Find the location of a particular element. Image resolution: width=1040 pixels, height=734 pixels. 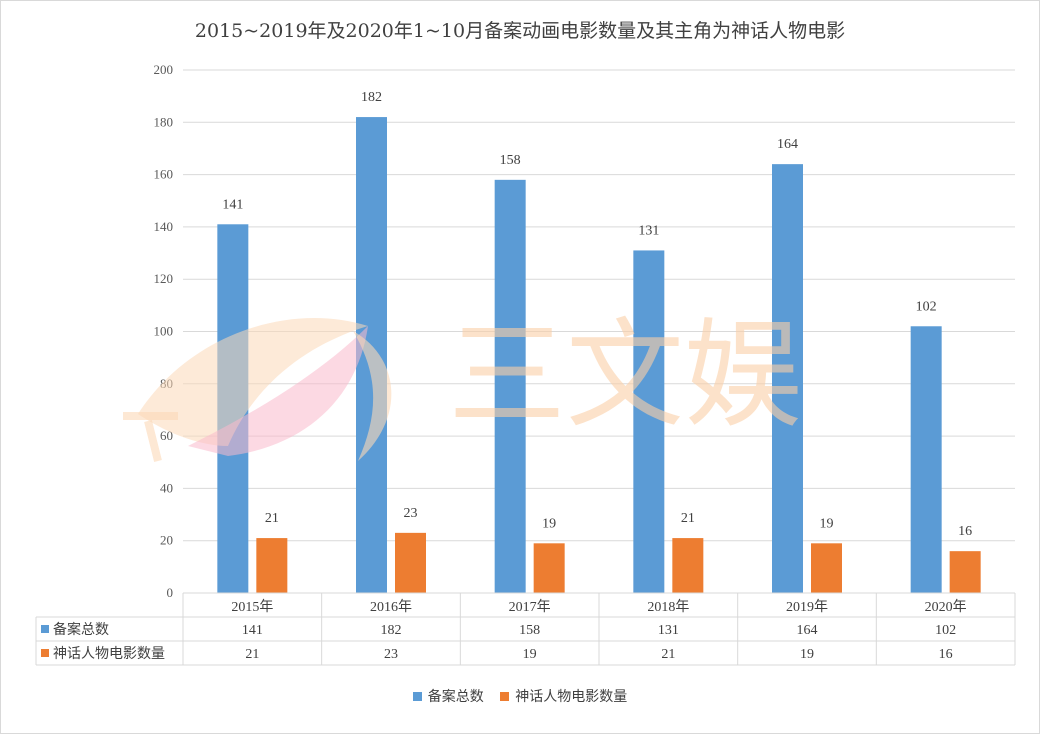

table-cell-total: 131 is located at coordinates (668, 630).